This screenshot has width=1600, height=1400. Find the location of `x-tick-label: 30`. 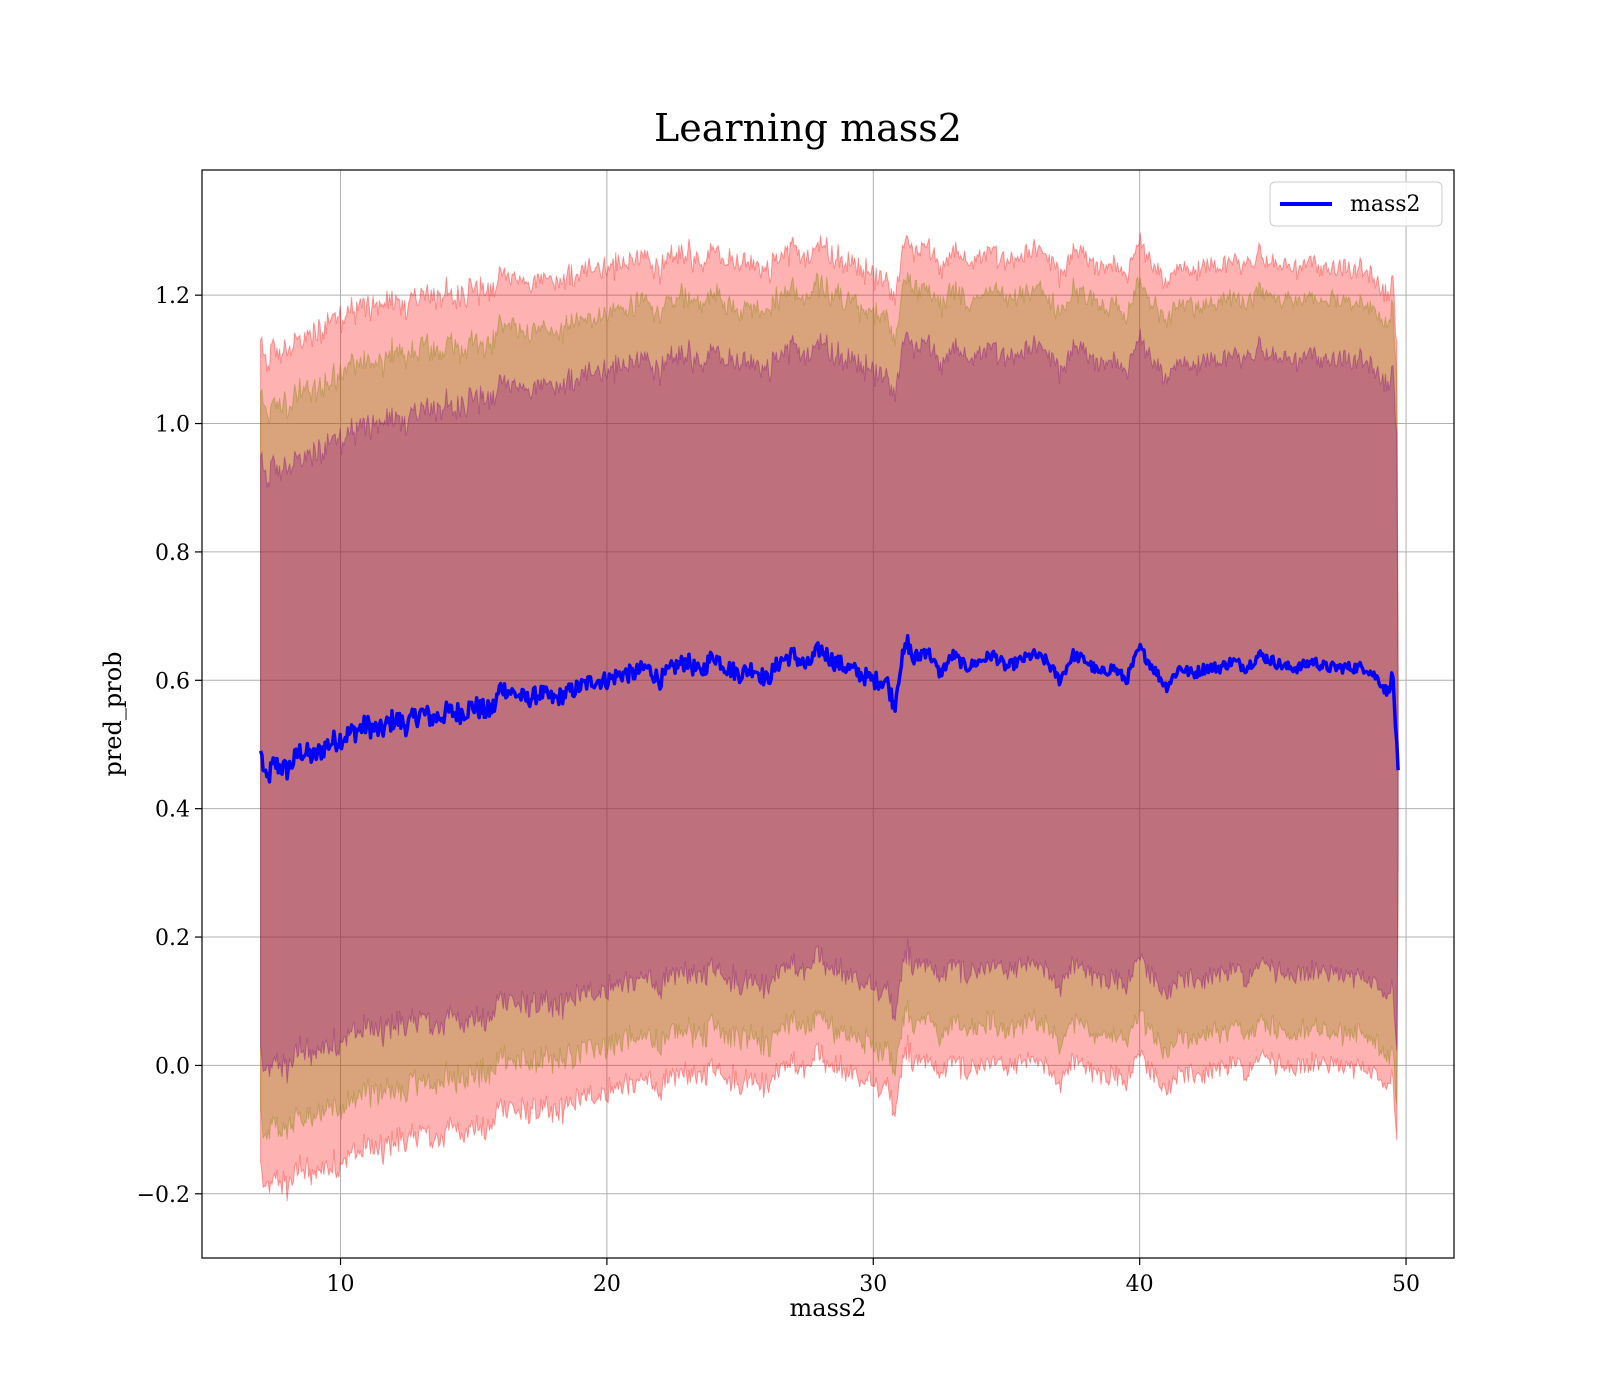

x-tick-label: 30 is located at coordinates (873, 1284).